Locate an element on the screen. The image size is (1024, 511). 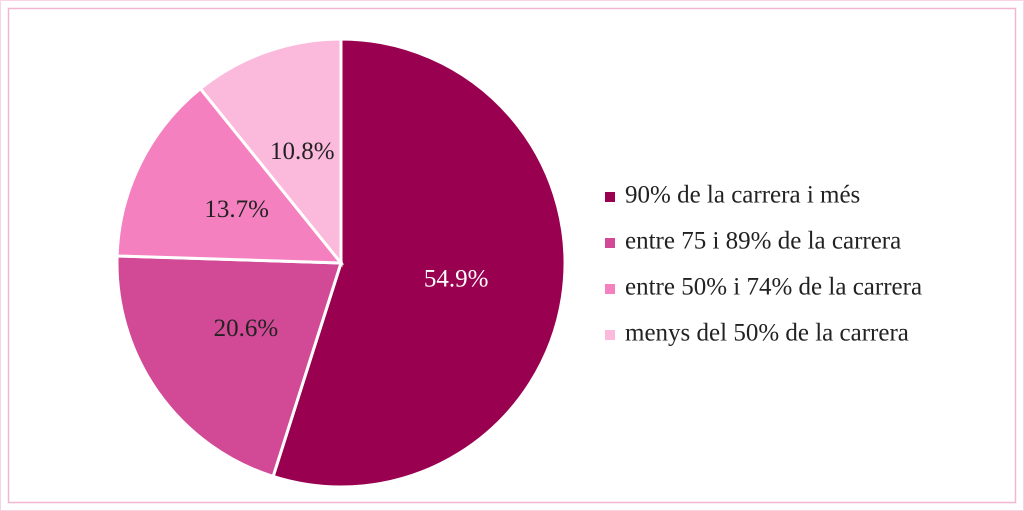
data-label: 13.7% is located at coordinates (236, 209).